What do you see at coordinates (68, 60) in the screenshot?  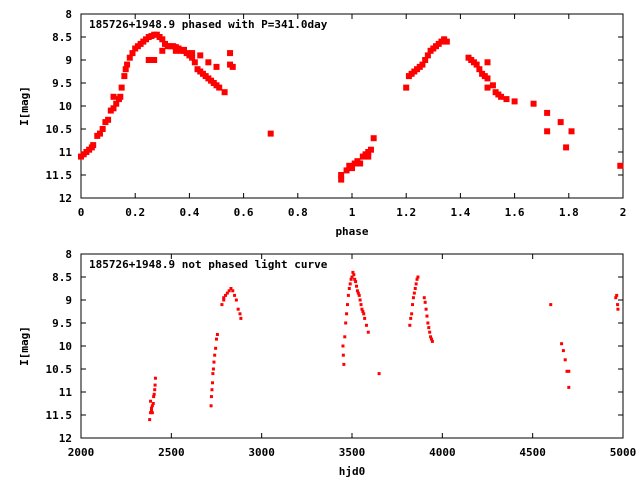 I see `y-tick-label: 9` at bounding box center [68, 60].